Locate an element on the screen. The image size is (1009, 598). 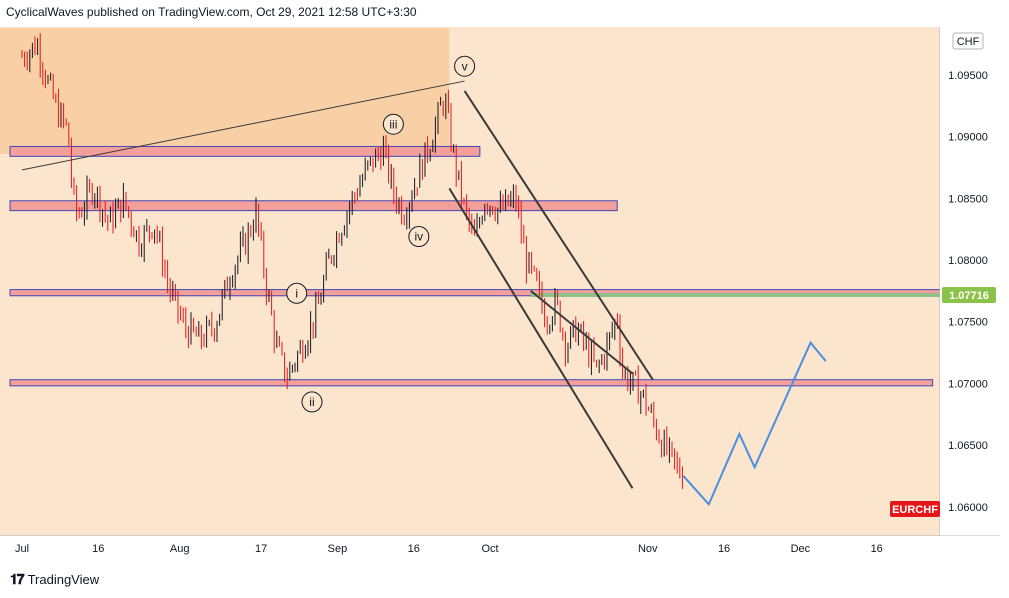
wave-label-iv: iv is located at coordinates (418, 237).